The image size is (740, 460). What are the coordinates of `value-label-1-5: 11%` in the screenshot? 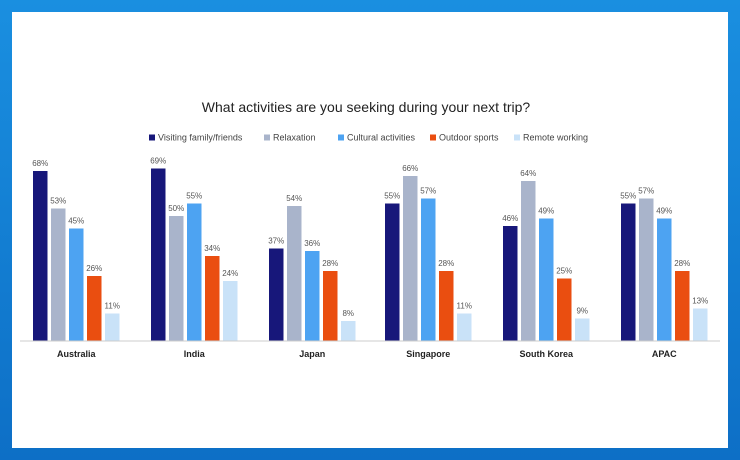 It's located at (112, 306).